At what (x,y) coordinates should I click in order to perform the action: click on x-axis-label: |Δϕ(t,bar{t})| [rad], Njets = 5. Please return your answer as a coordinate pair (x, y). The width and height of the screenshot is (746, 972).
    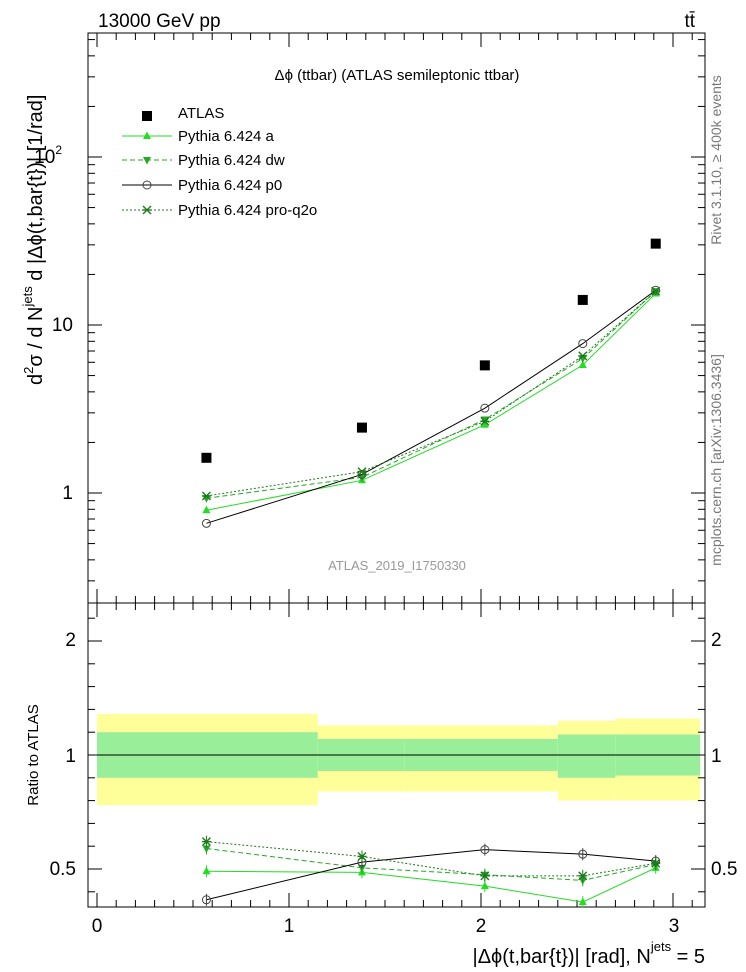
    Looking at the image, I should click on (589, 953).